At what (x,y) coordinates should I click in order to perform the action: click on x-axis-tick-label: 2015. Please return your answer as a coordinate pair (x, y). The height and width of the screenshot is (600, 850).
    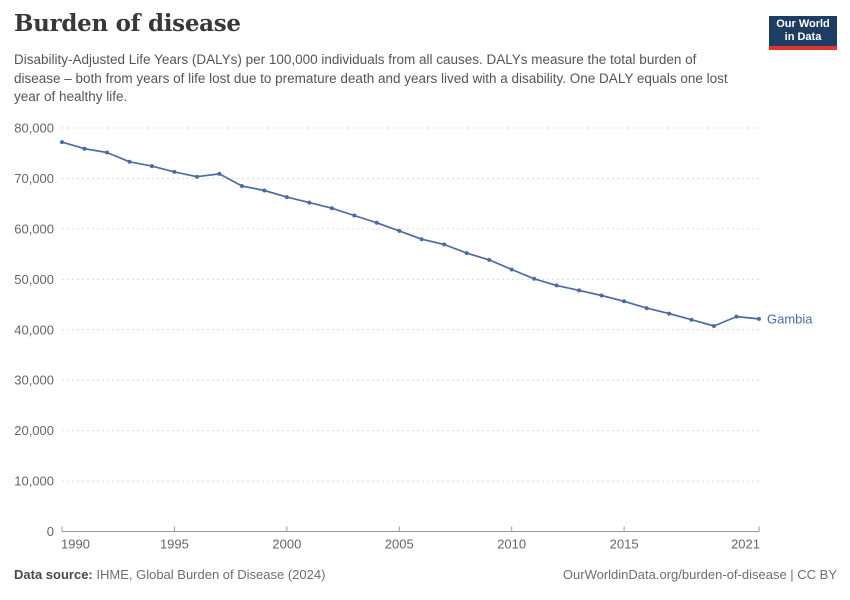
    Looking at the image, I should click on (624, 544).